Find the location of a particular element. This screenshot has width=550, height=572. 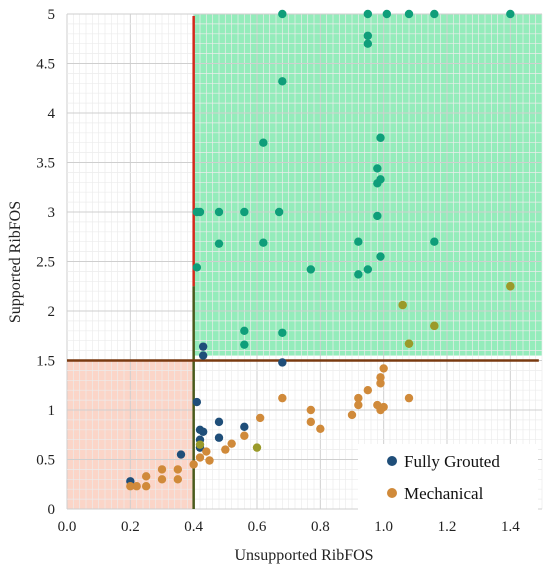

y-tick-label: 0 is located at coordinates (52, 510).